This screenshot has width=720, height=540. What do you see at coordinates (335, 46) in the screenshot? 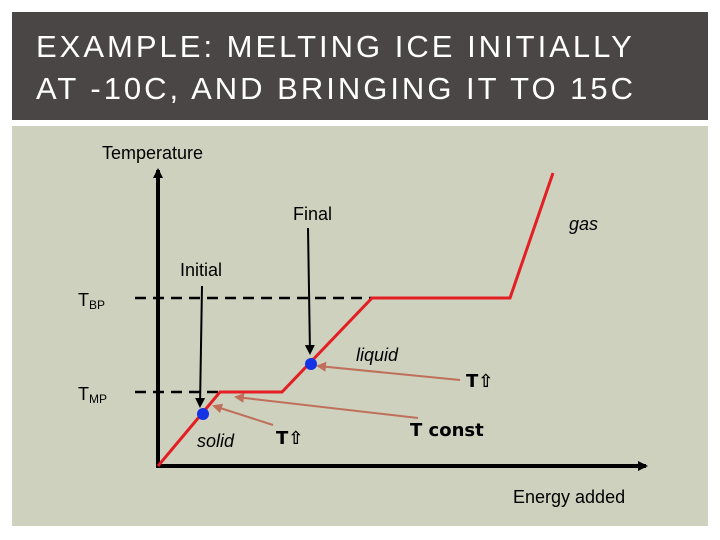
I see `title-line-1: EXAMPLE: MELTING ICE INITIALLY` at bounding box center [335, 46].